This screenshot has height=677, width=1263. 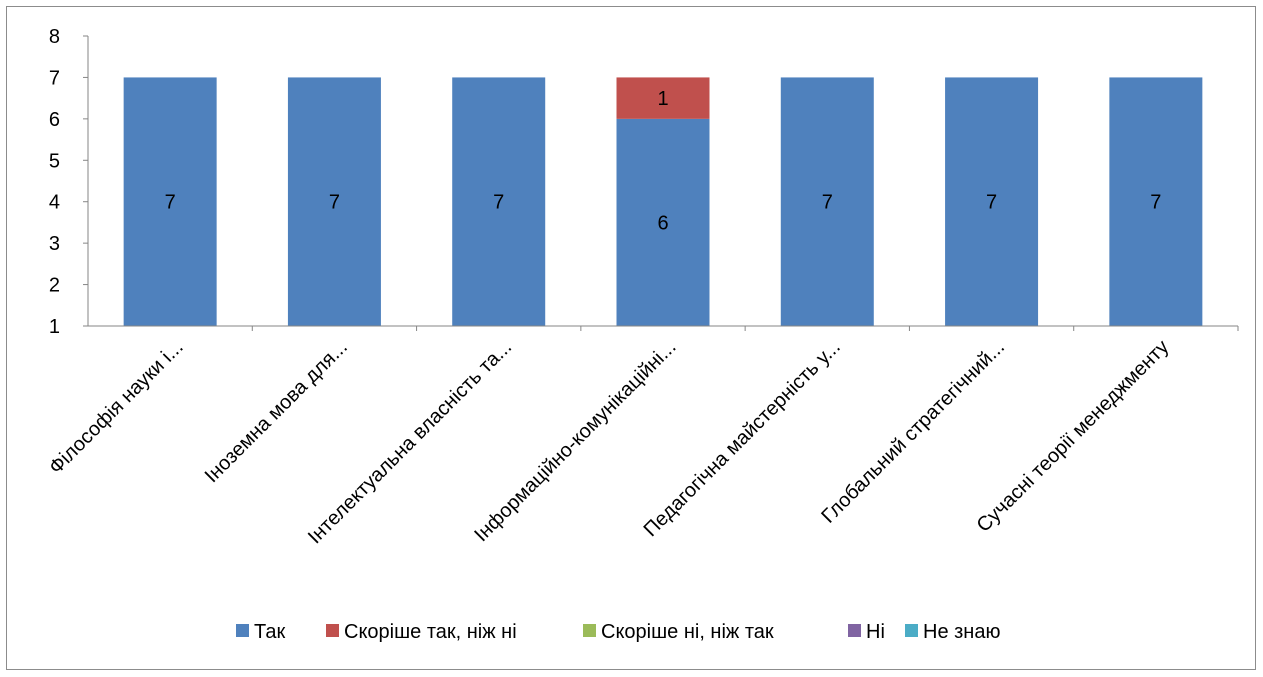 I want to click on legend-label: Ні, so click(x=875, y=632).